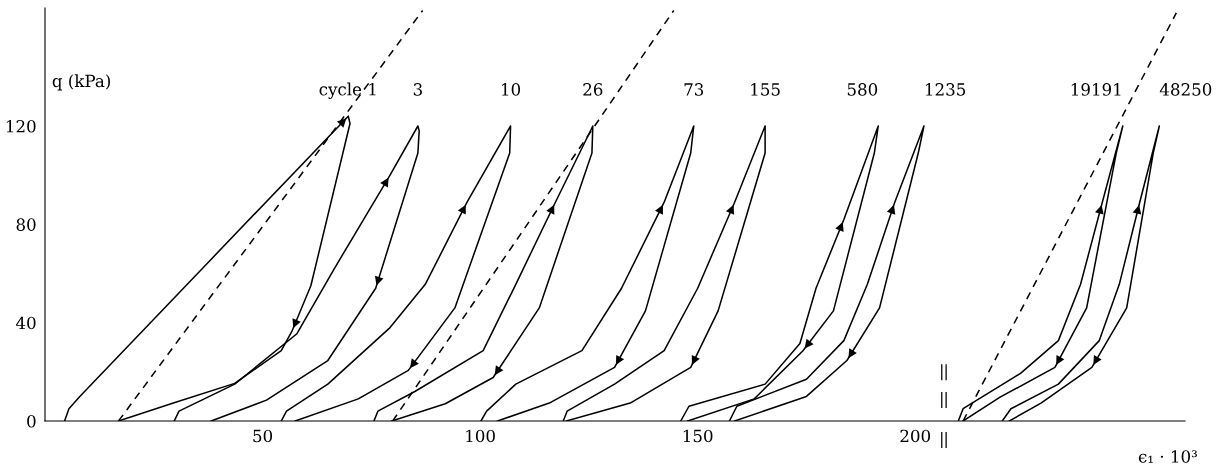  Describe the element at coordinates (417, 89) in the screenshot. I see `series-label: 3` at that location.